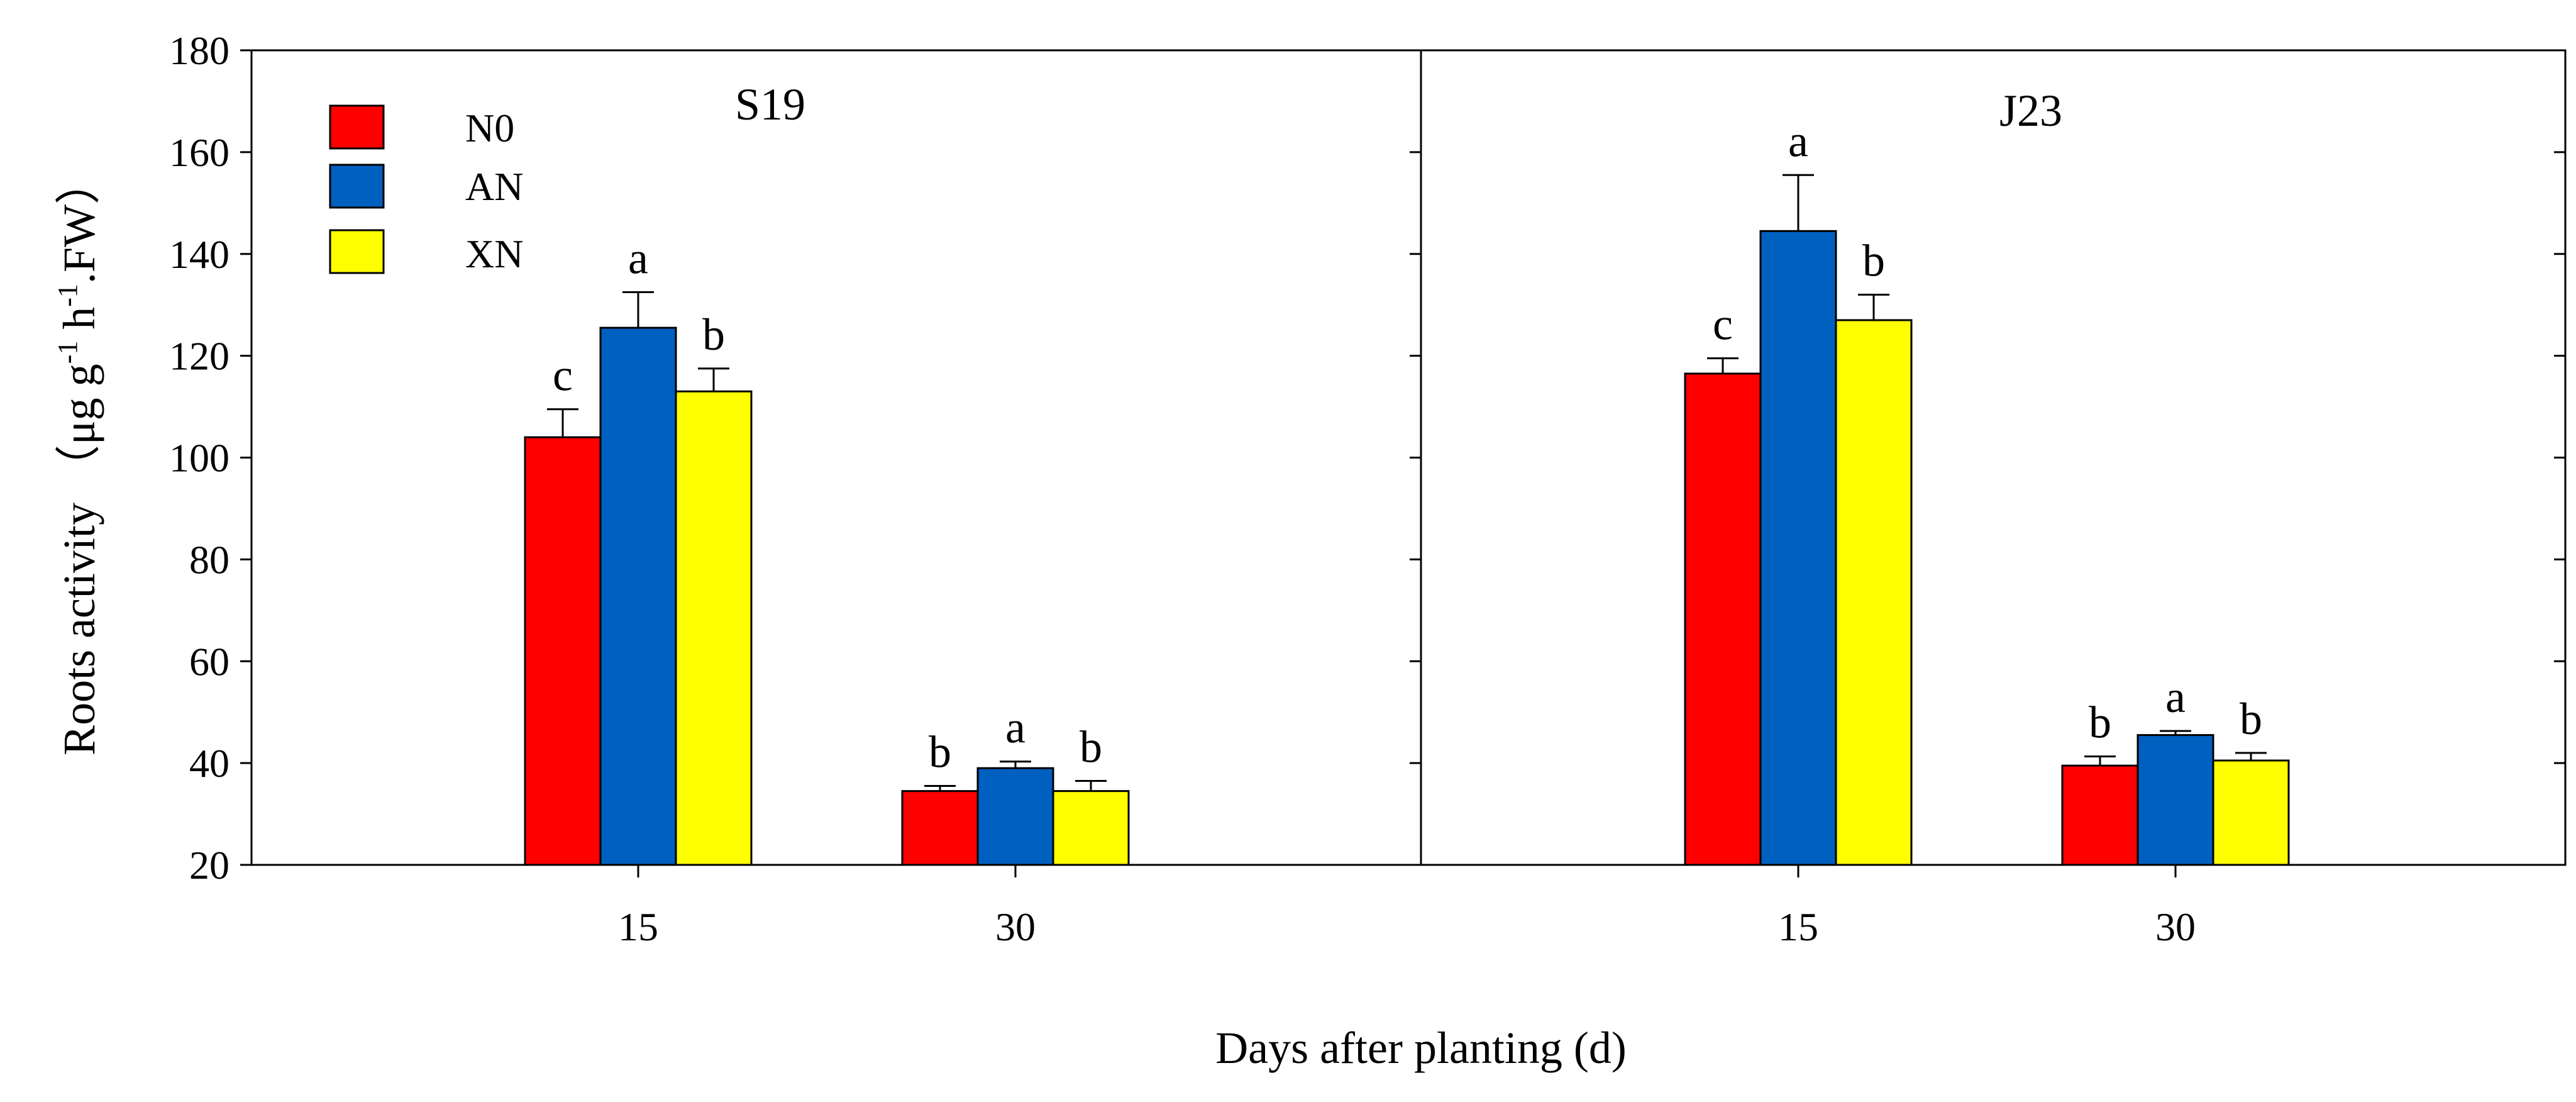  Describe the element at coordinates (940, 752) in the screenshot. I see `sig-label-s19-n0-30: b` at that location.